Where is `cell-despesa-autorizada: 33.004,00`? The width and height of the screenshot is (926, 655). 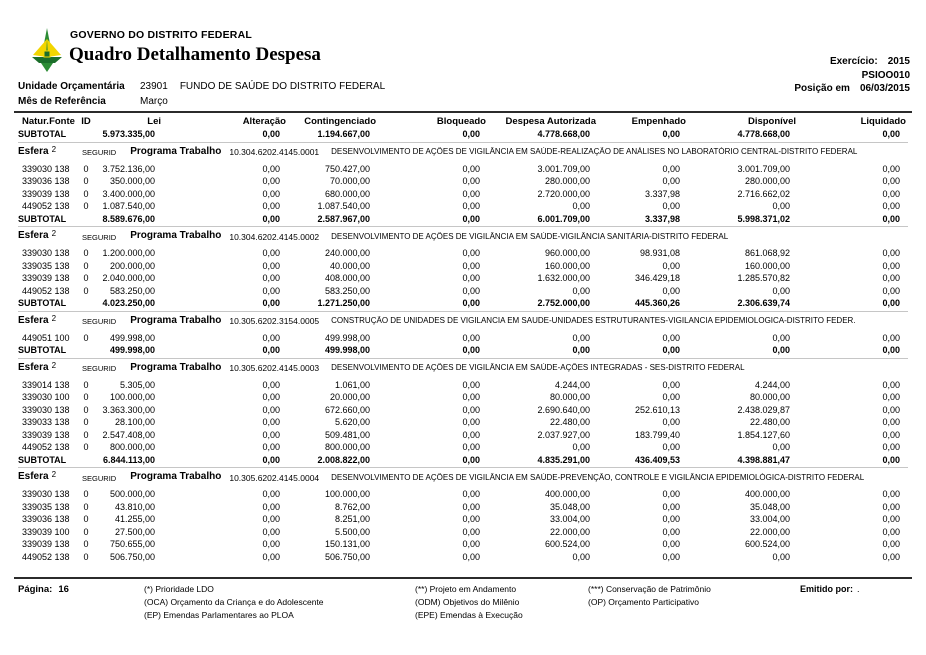 cell-despesa-autorizada: 33.004,00 is located at coordinates (569, 519).